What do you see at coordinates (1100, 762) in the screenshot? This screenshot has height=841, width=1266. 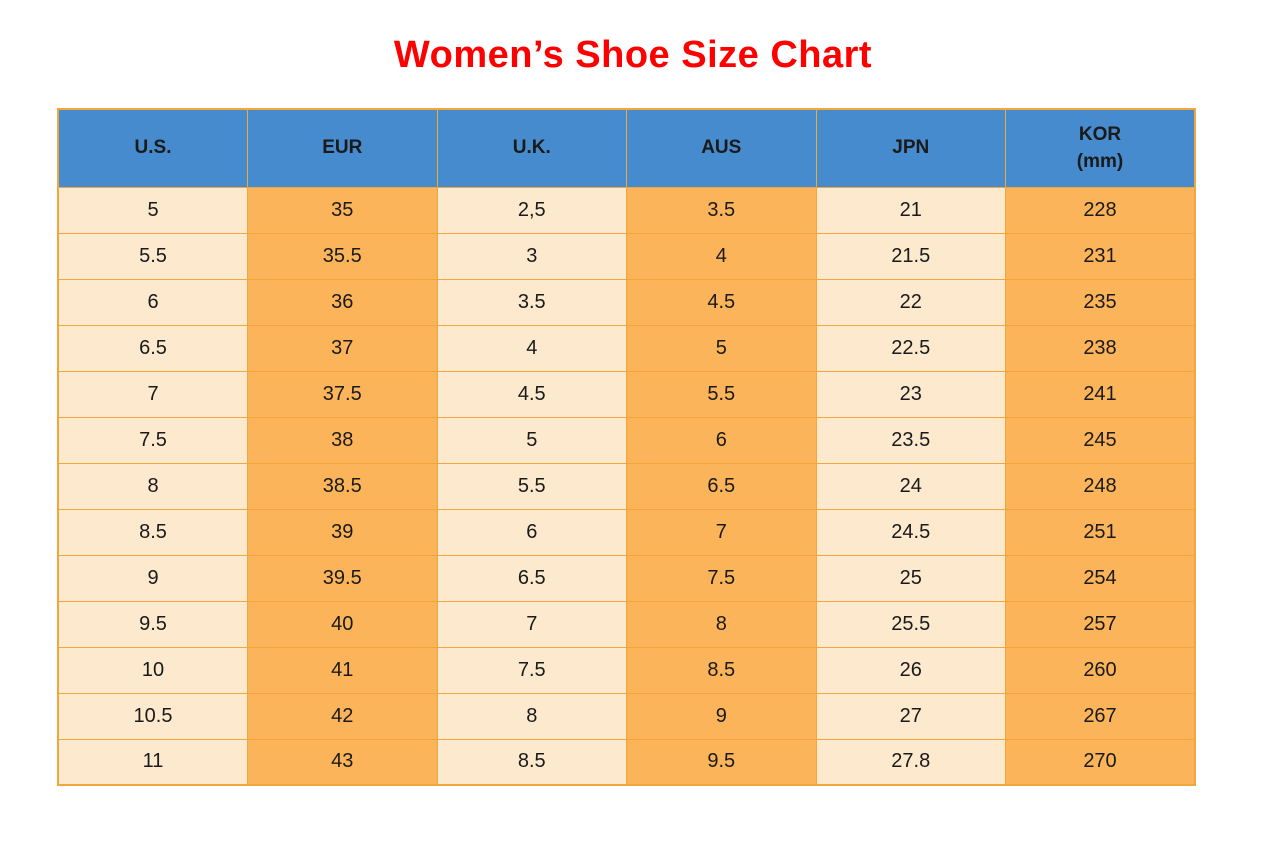 I see `table-cell: 270` at bounding box center [1100, 762].